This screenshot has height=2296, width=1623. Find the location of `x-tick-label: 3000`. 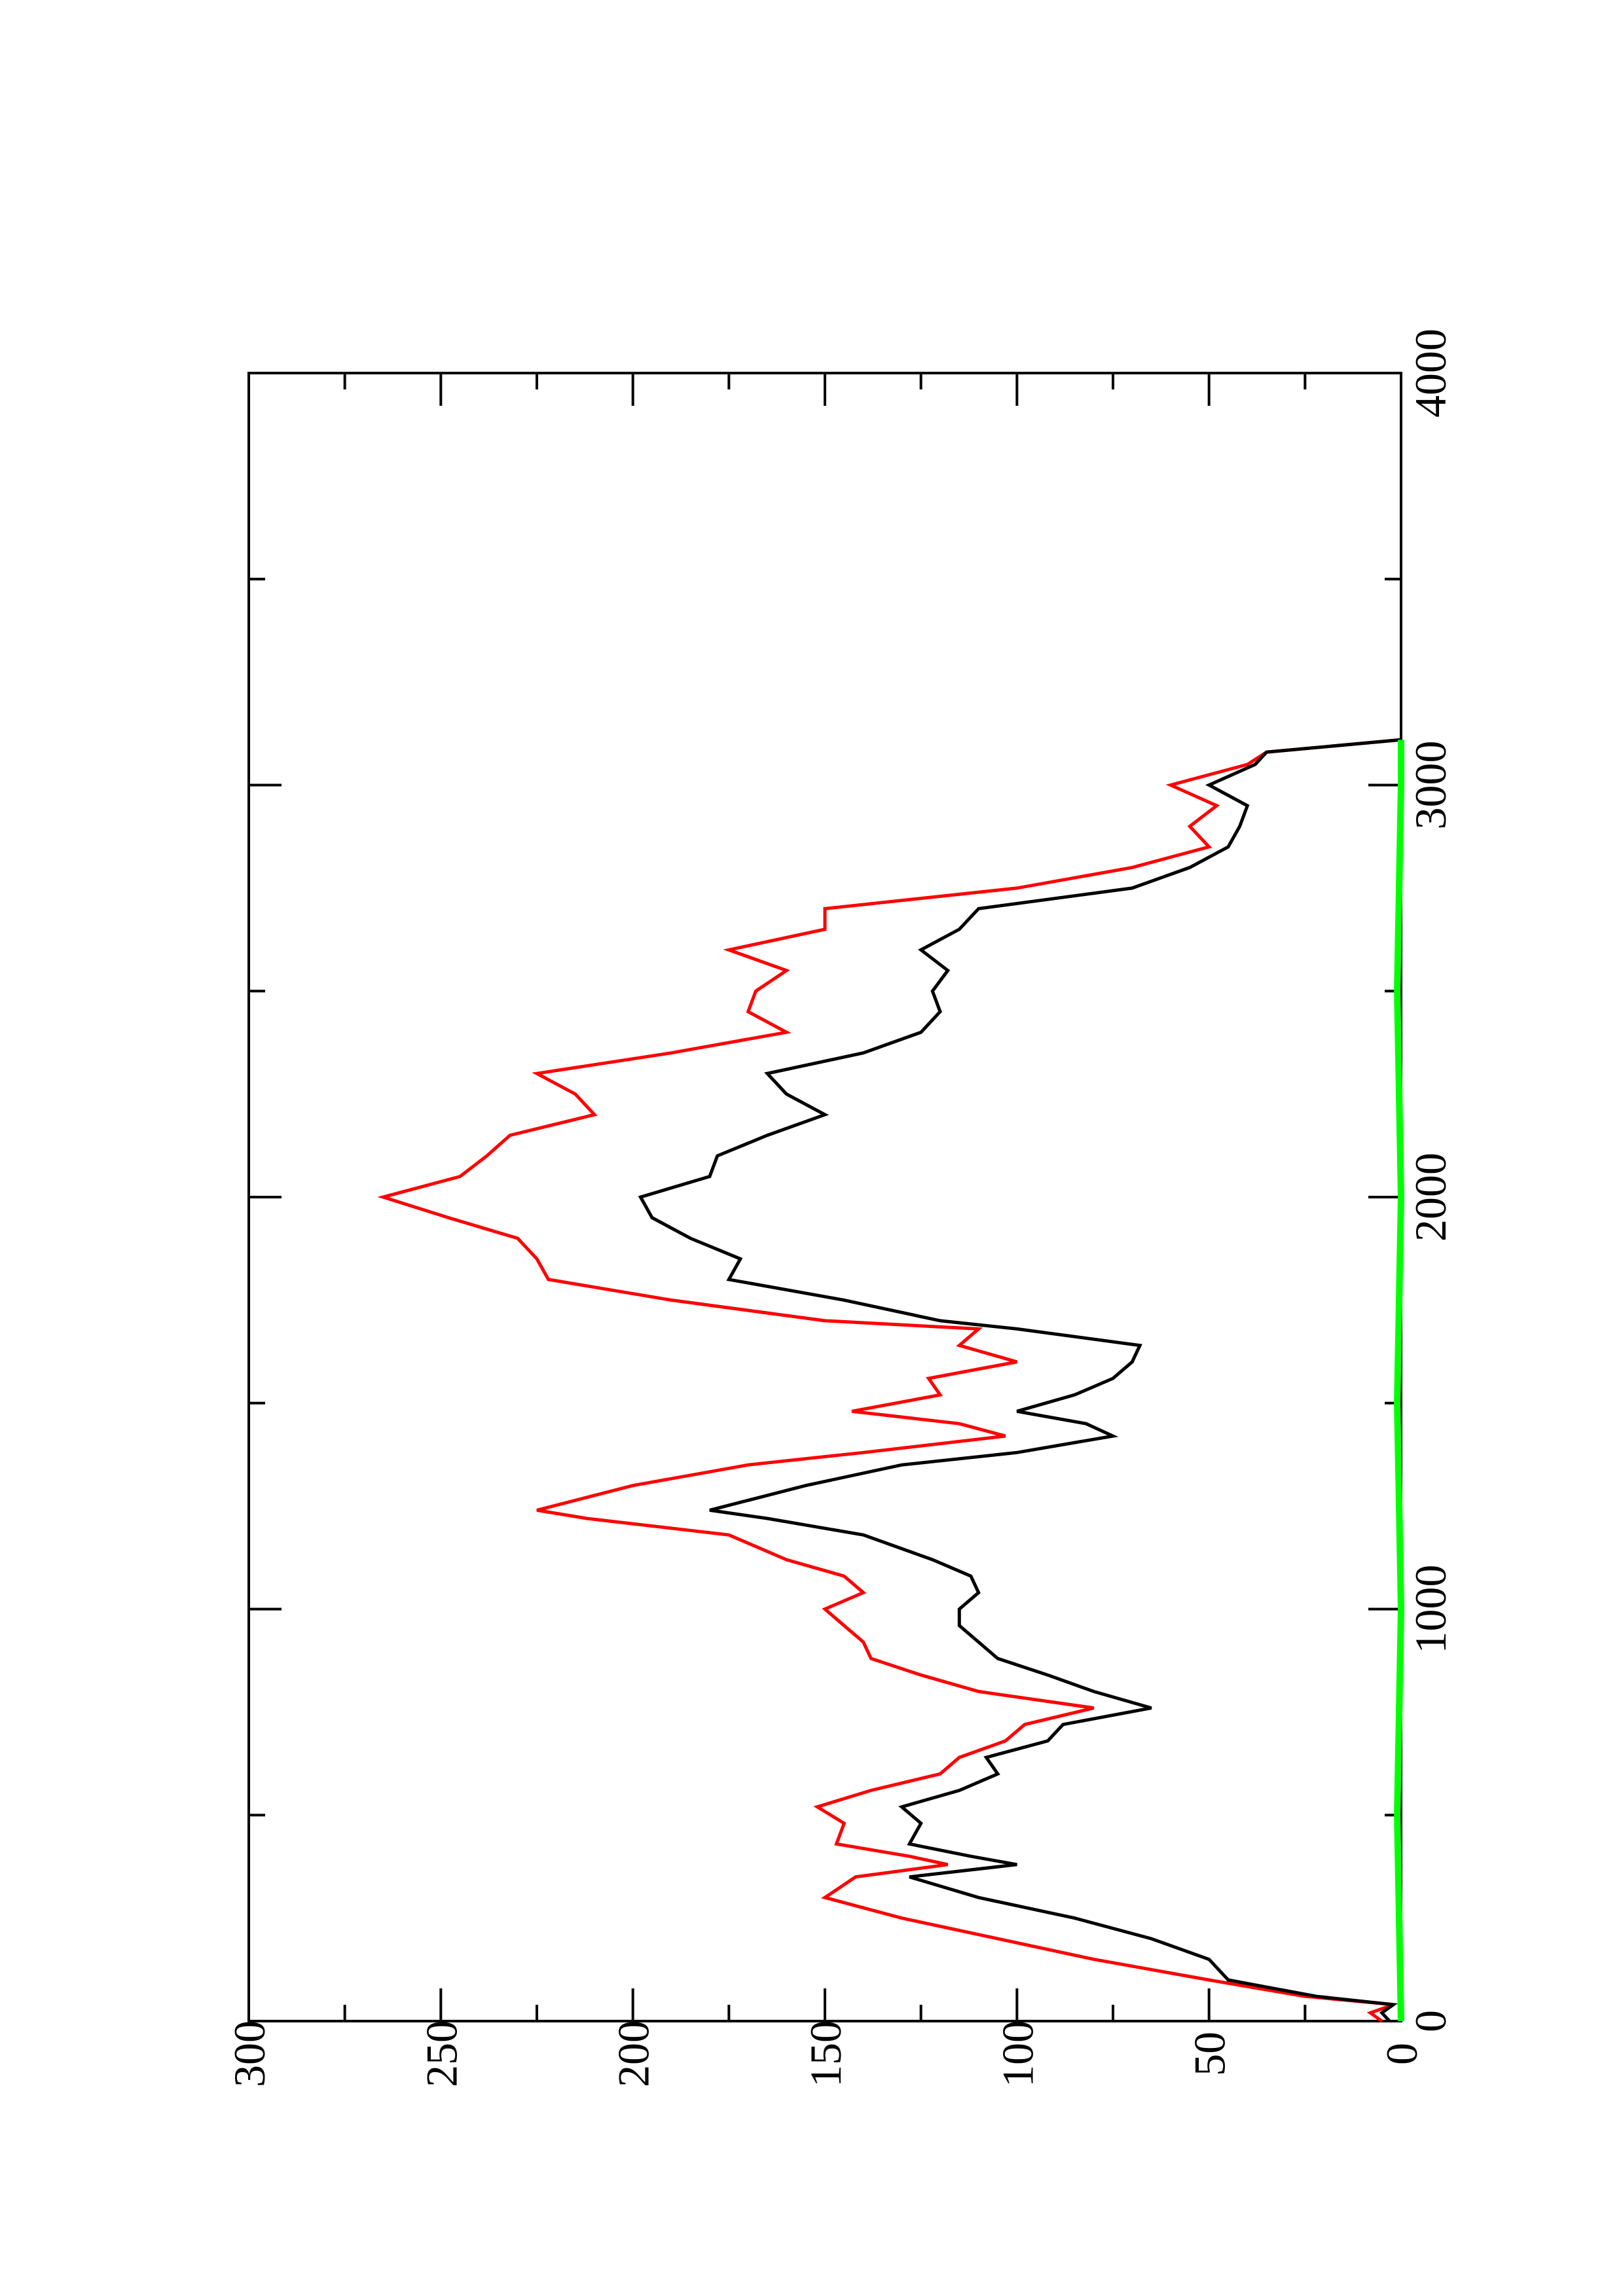

x-tick-label: 3000 is located at coordinates (1430, 785).